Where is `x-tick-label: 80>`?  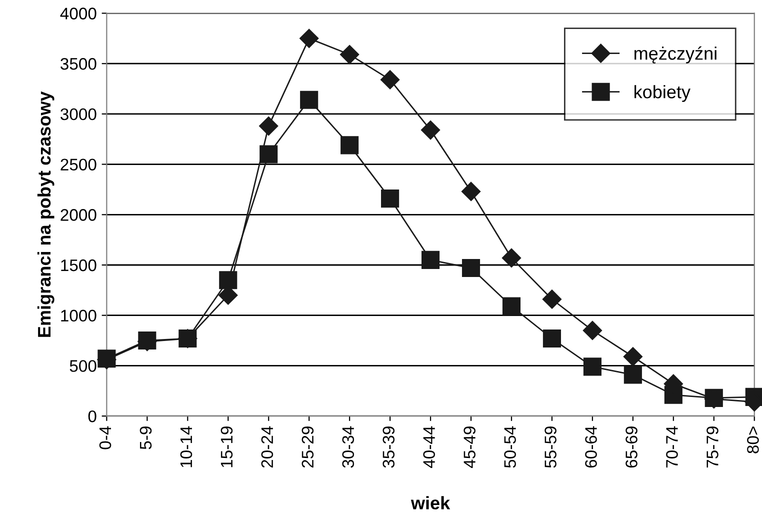 x-tick-label: 80> is located at coordinates (753, 440).